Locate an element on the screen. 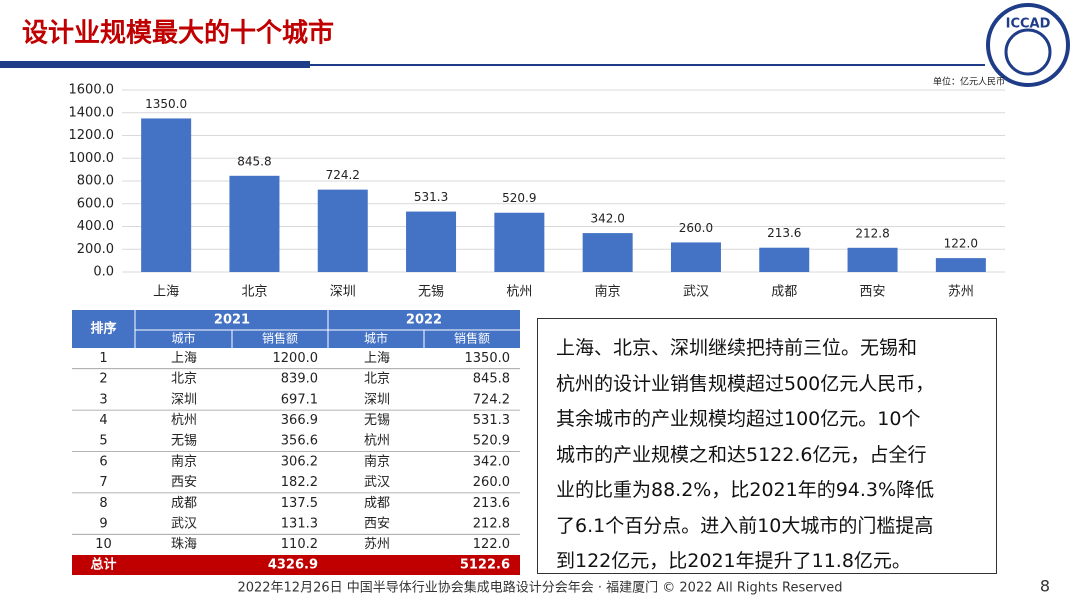 Image resolution: width=1080 pixels, height=607 pixels. value-label: 122.0 is located at coordinates (961, 244).